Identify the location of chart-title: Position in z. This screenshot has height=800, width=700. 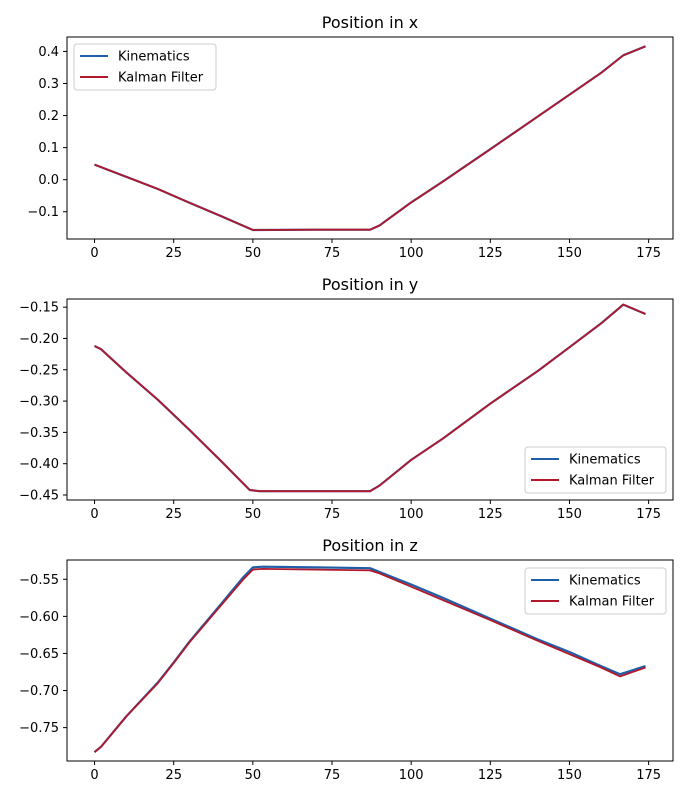
(369, 545).